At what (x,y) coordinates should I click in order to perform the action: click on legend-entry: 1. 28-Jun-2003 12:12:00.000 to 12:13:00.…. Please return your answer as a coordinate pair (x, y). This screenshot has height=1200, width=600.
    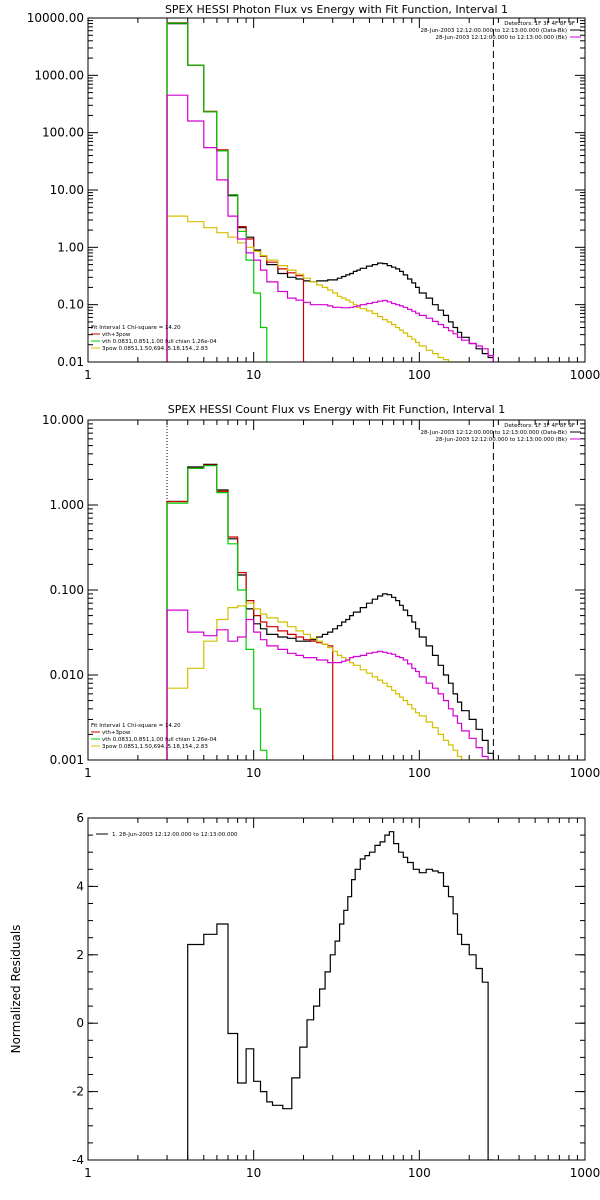
    Looking at the image, I should click on (175, 835).